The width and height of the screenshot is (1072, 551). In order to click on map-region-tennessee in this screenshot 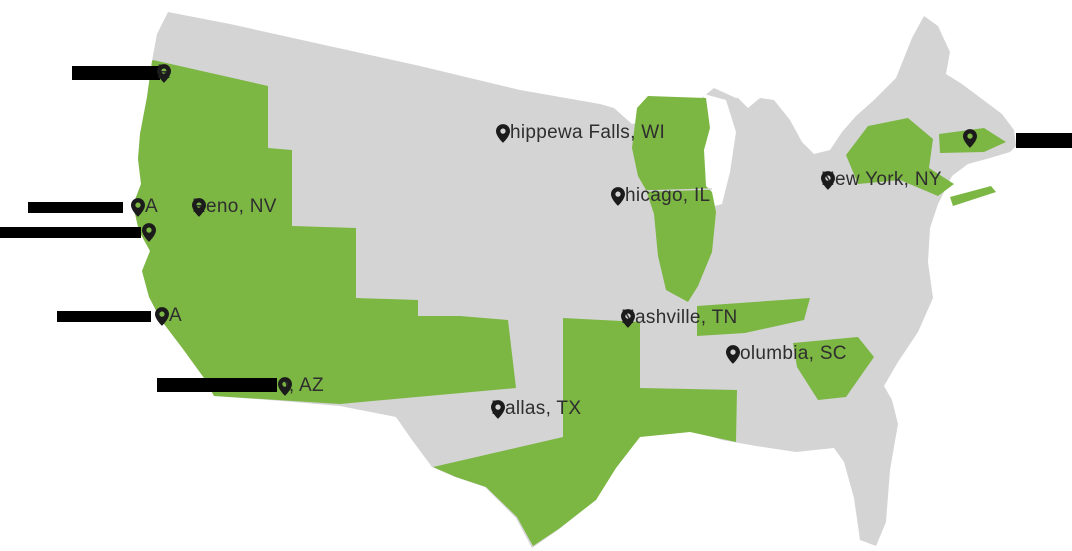, I will do `click(753, 317)`.